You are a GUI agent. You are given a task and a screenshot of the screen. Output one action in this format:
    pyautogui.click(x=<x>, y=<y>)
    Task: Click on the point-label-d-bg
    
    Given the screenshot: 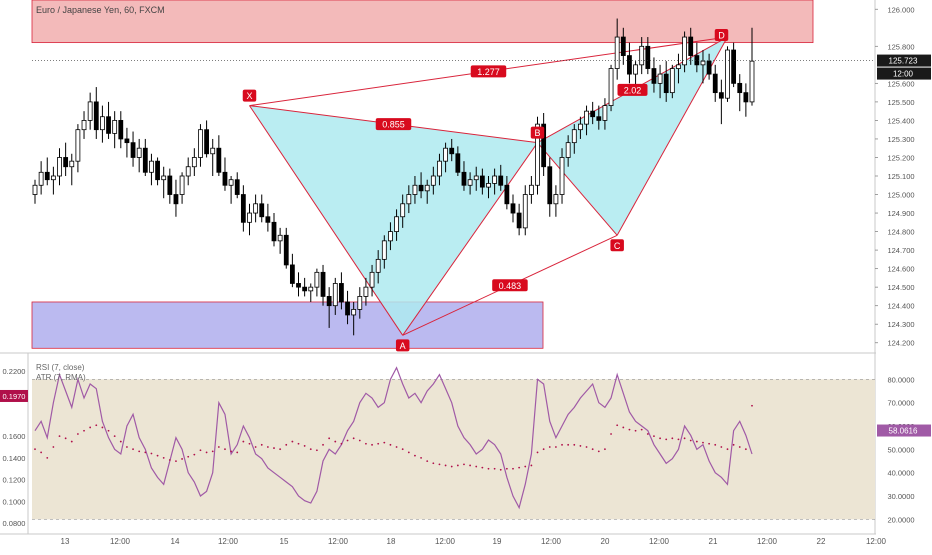 What is the action you would take?
    pyautogui.click(x=721, y=35)
    